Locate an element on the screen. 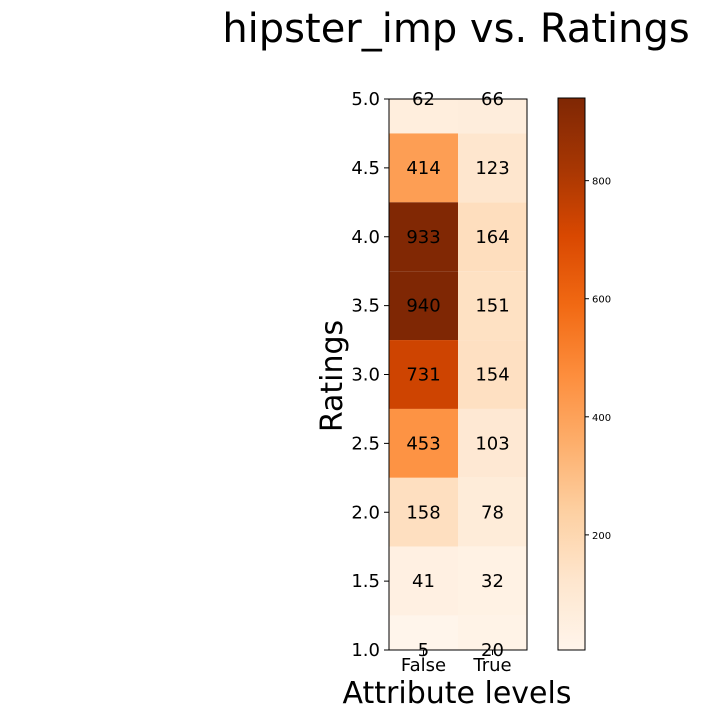 The width and height of the screenshot is (720, 724). y-tick-label: 3.5 is located at coordinates (365, 306).